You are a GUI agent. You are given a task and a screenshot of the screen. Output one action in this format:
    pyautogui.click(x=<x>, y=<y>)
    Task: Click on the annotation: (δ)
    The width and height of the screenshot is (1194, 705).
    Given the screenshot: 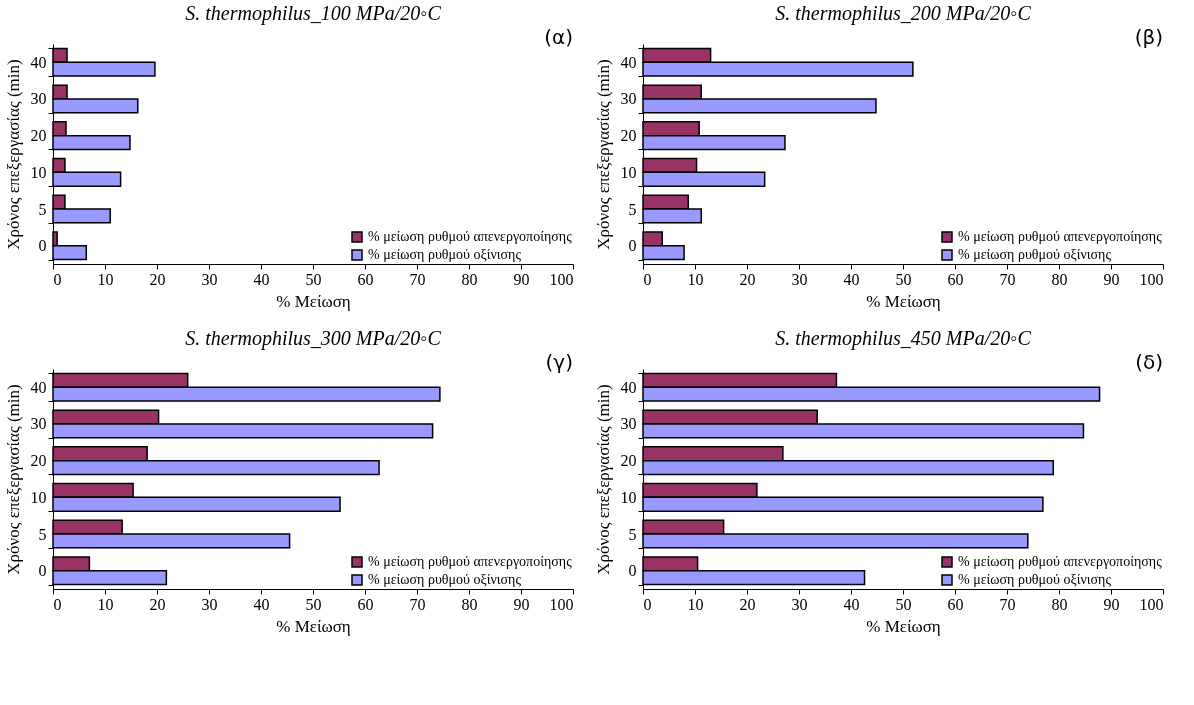 What is the action you would take?
    pyautogui.click(x=1149, y=362)
    